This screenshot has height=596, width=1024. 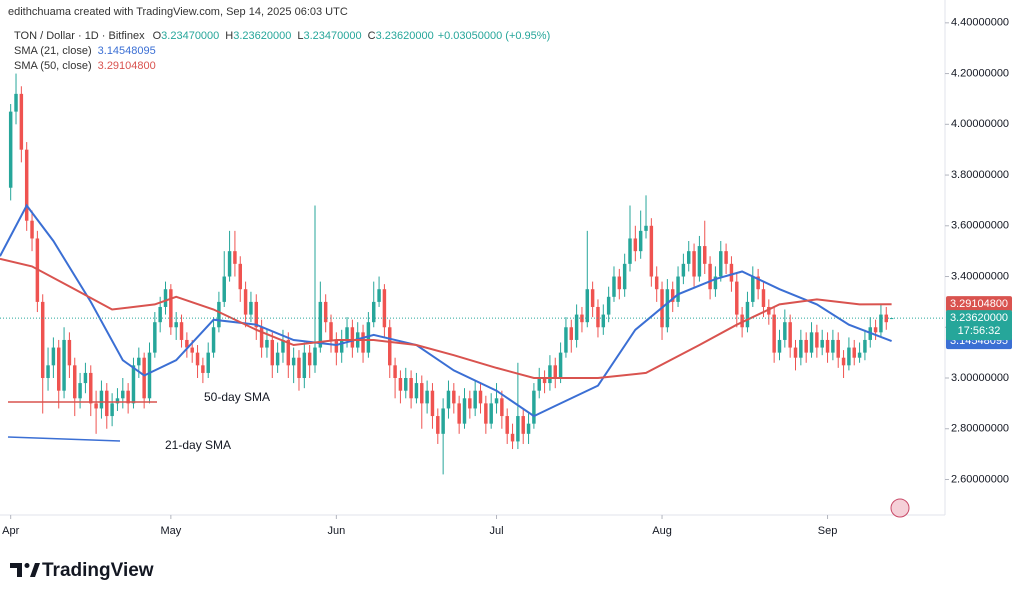 I want to click on x-tick-label: Sep, so click(x=828, y=531).